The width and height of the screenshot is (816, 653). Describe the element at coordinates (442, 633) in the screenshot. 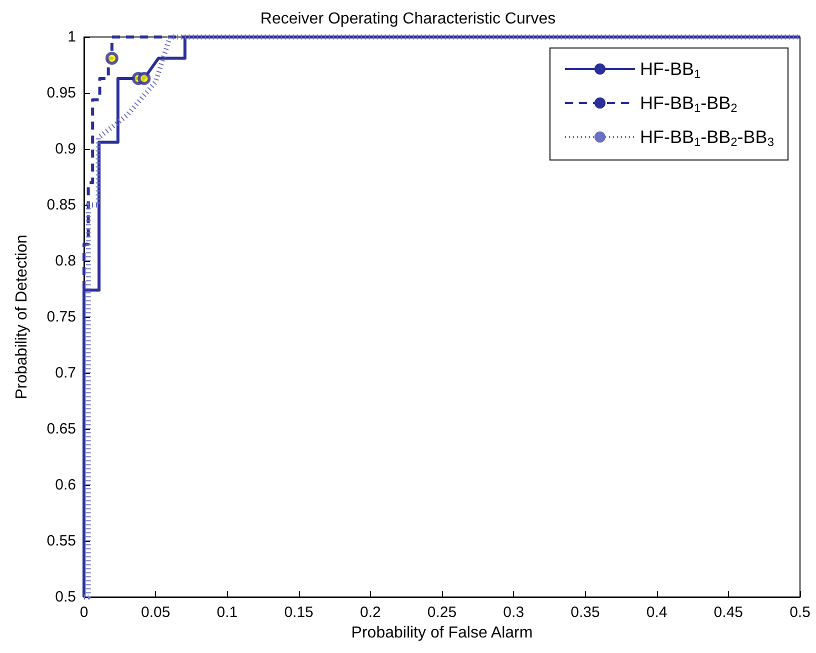

I see `x-axis-title: Probability of False Alarm` at that location.